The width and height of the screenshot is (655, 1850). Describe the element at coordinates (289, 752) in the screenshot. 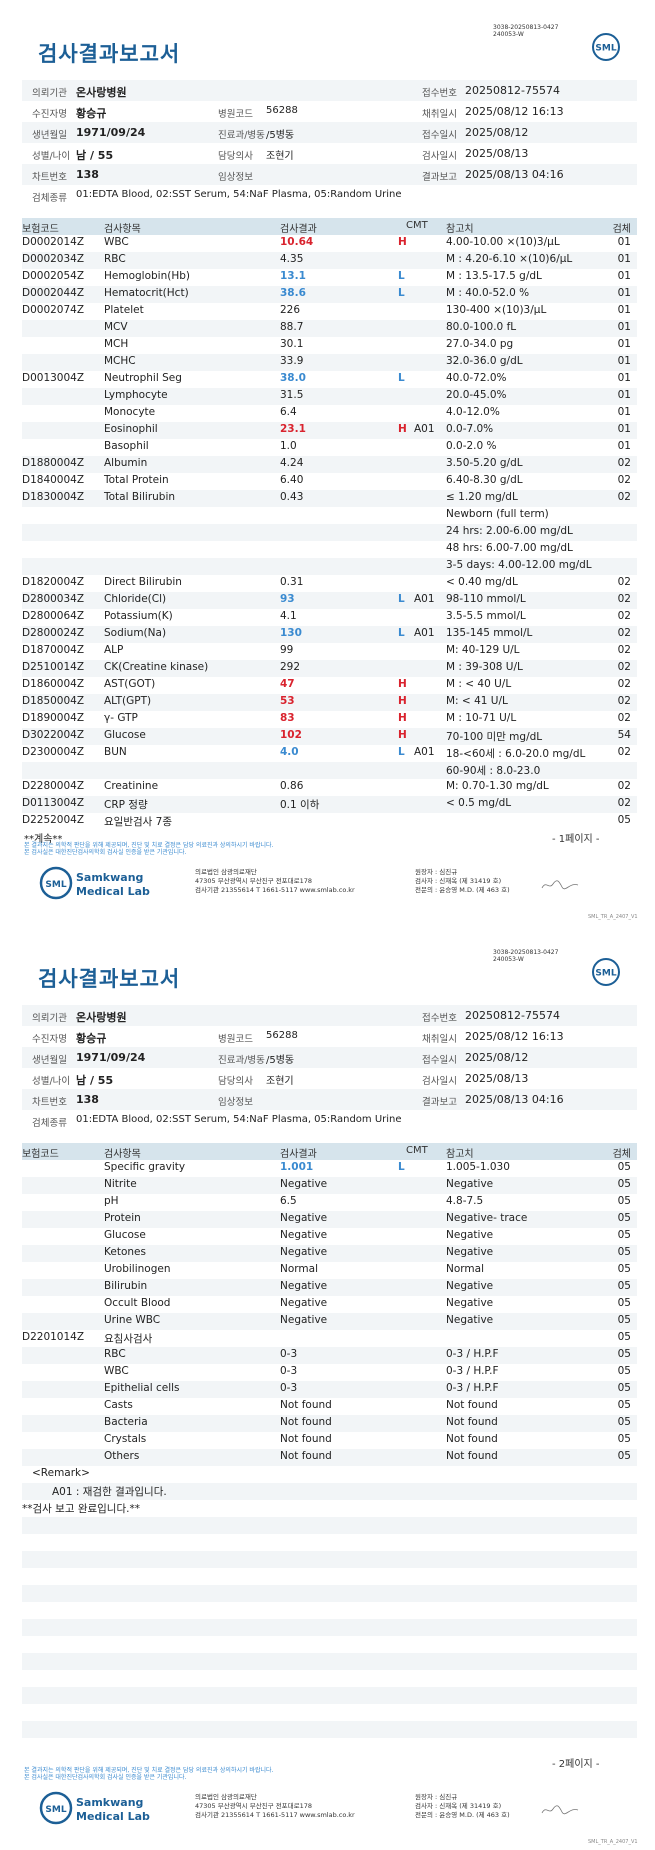

I see `test-result: 4.0` at that location.